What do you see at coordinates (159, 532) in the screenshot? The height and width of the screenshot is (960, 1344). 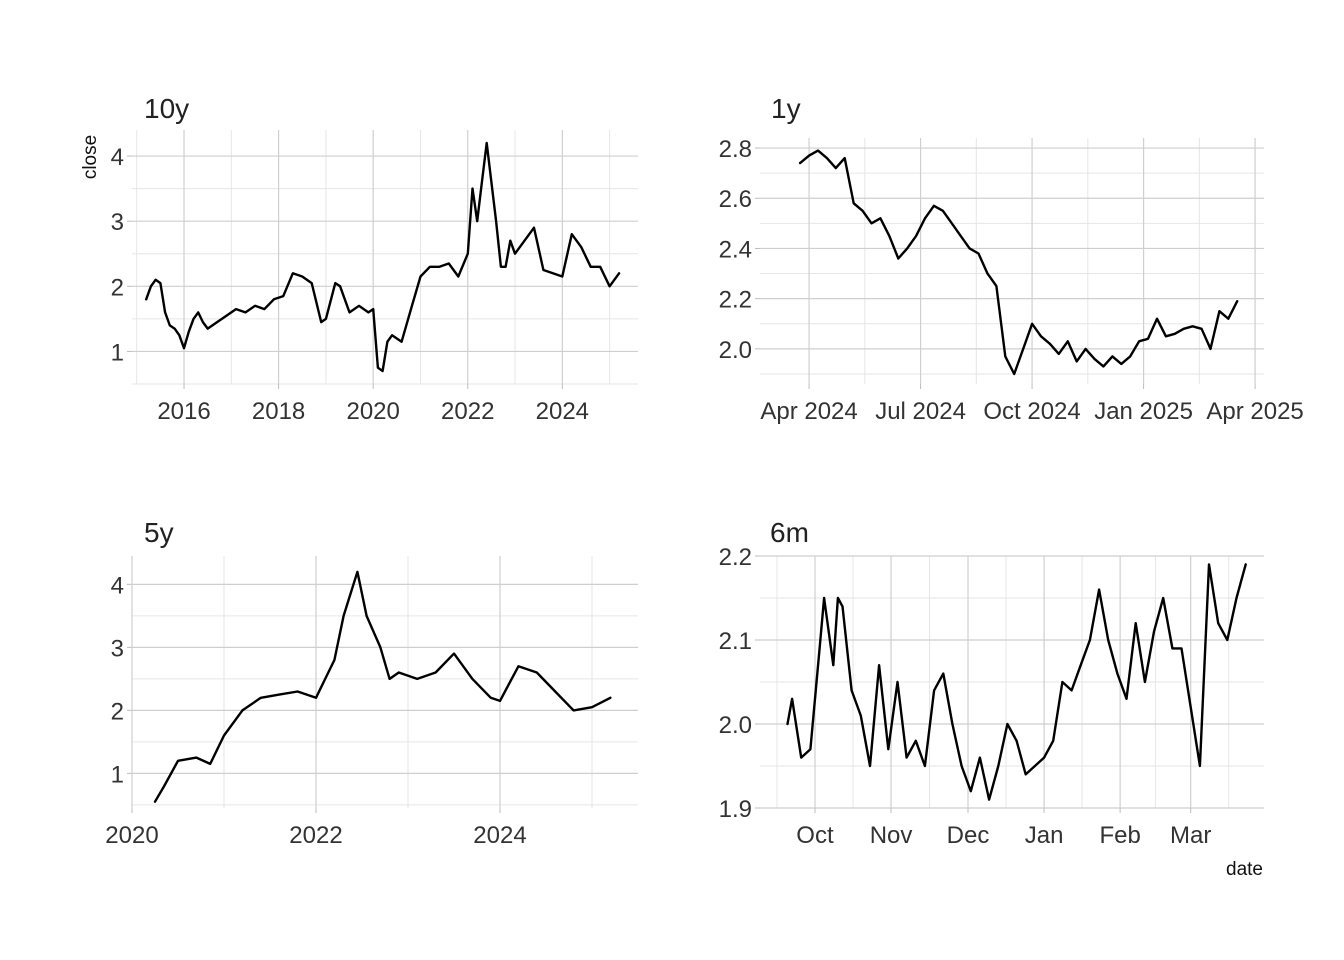 I see `panel-title: 5y` at bounding box center [159, 532].